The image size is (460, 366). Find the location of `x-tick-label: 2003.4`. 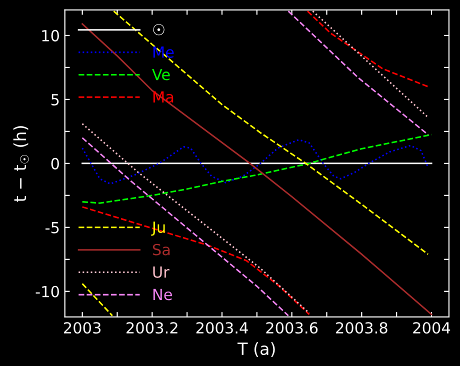

x-tick-label: 2003.4 is located at coordinates (222, 328).